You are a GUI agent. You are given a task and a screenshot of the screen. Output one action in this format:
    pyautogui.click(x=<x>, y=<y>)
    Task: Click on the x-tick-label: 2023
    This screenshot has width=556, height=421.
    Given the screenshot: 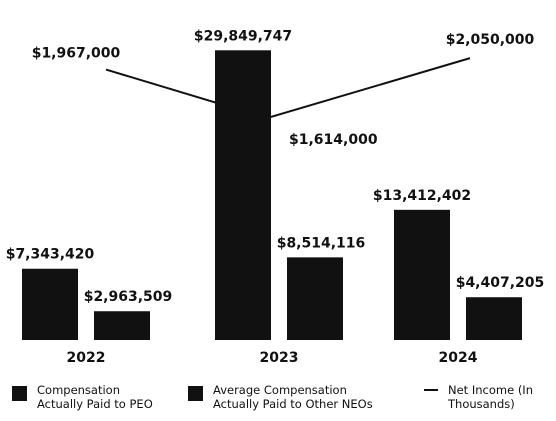 What is the action you would take?
    pyautogui.click(x=279, y=358)
    